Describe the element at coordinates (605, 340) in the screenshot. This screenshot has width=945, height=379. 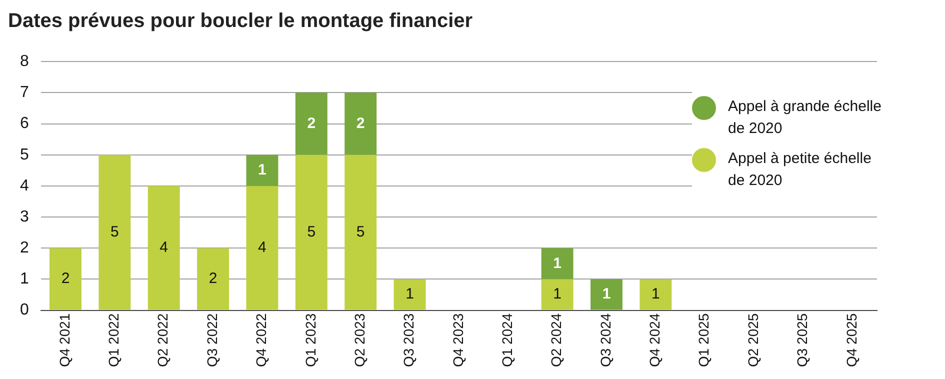
I see `x-tick-label: Q3 2024` at that location.